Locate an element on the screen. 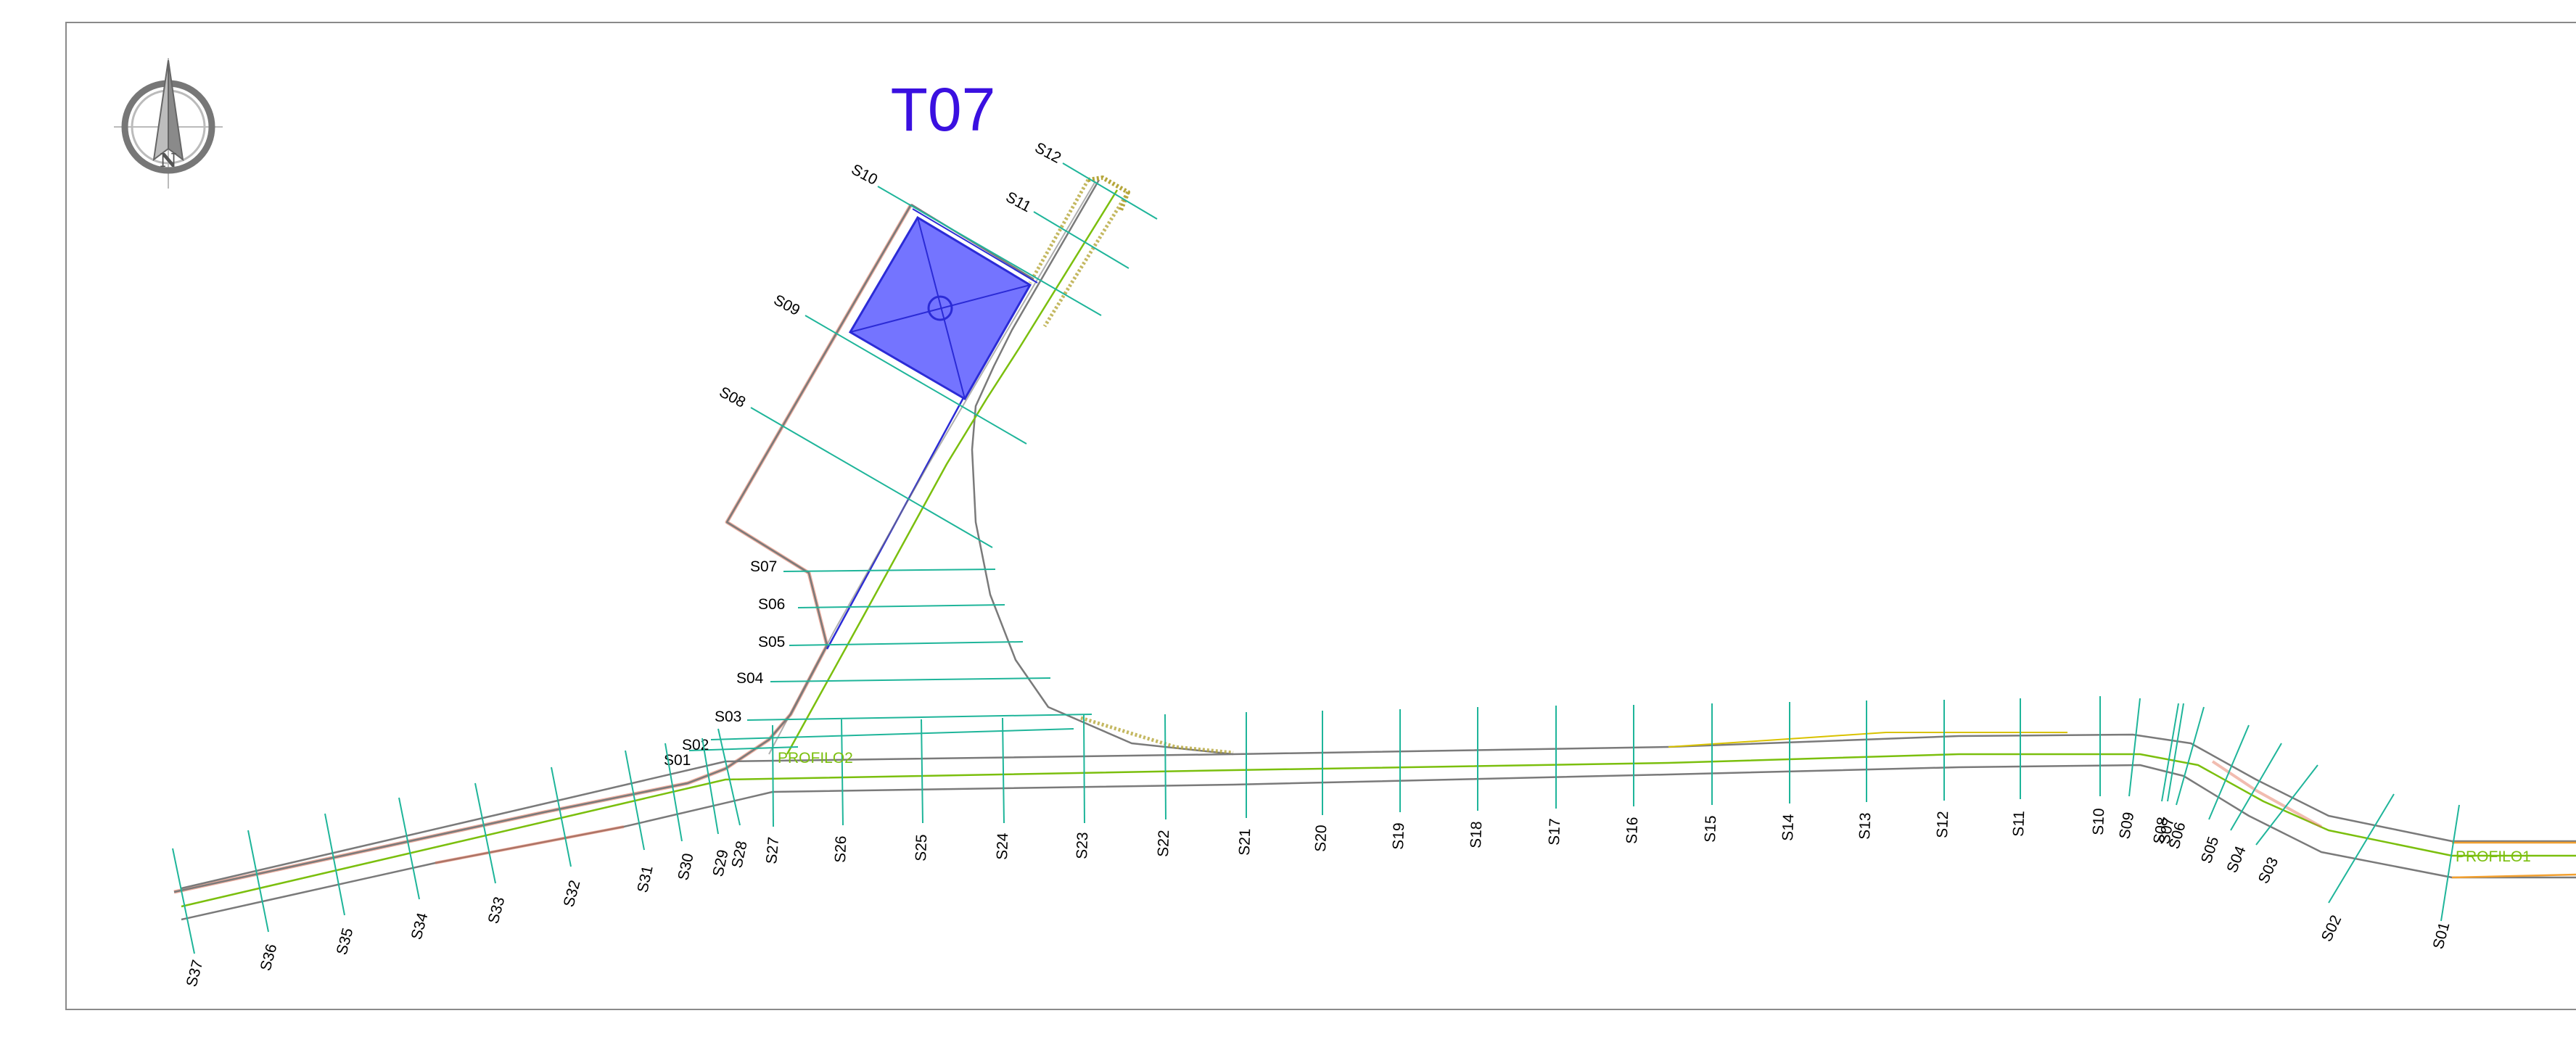 Image resolution: width=2576 pixels, height=1037 pixels. north-label: N is located at coordinates (168, 161).